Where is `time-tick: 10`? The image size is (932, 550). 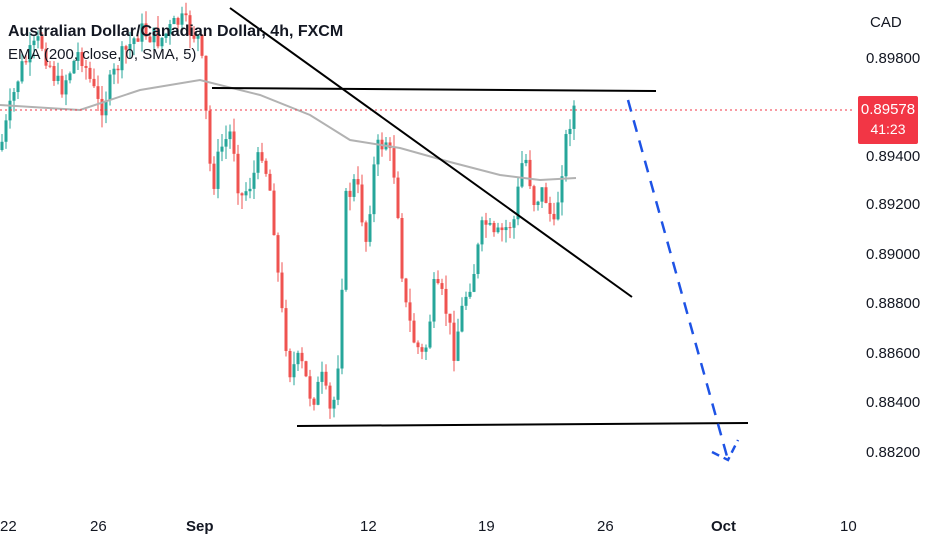
time-tick: 10 is located at coordinates (848, 526).